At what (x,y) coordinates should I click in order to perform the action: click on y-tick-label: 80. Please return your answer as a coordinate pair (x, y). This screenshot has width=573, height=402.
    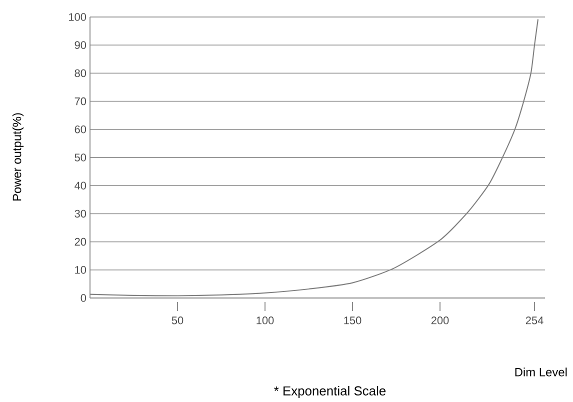
    Looking at the image, I should click on (80, 73).